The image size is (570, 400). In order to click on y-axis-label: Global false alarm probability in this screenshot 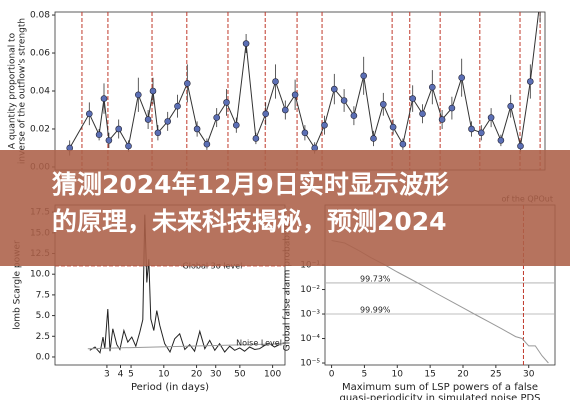, I will do `click(288, 284)`.